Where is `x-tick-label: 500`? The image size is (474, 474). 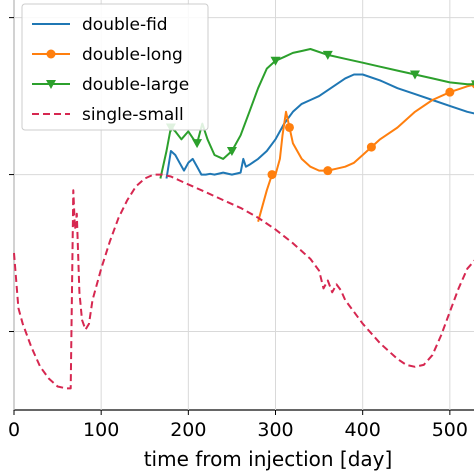 x-tick-label: 500 is located at coordinates (450, 430).